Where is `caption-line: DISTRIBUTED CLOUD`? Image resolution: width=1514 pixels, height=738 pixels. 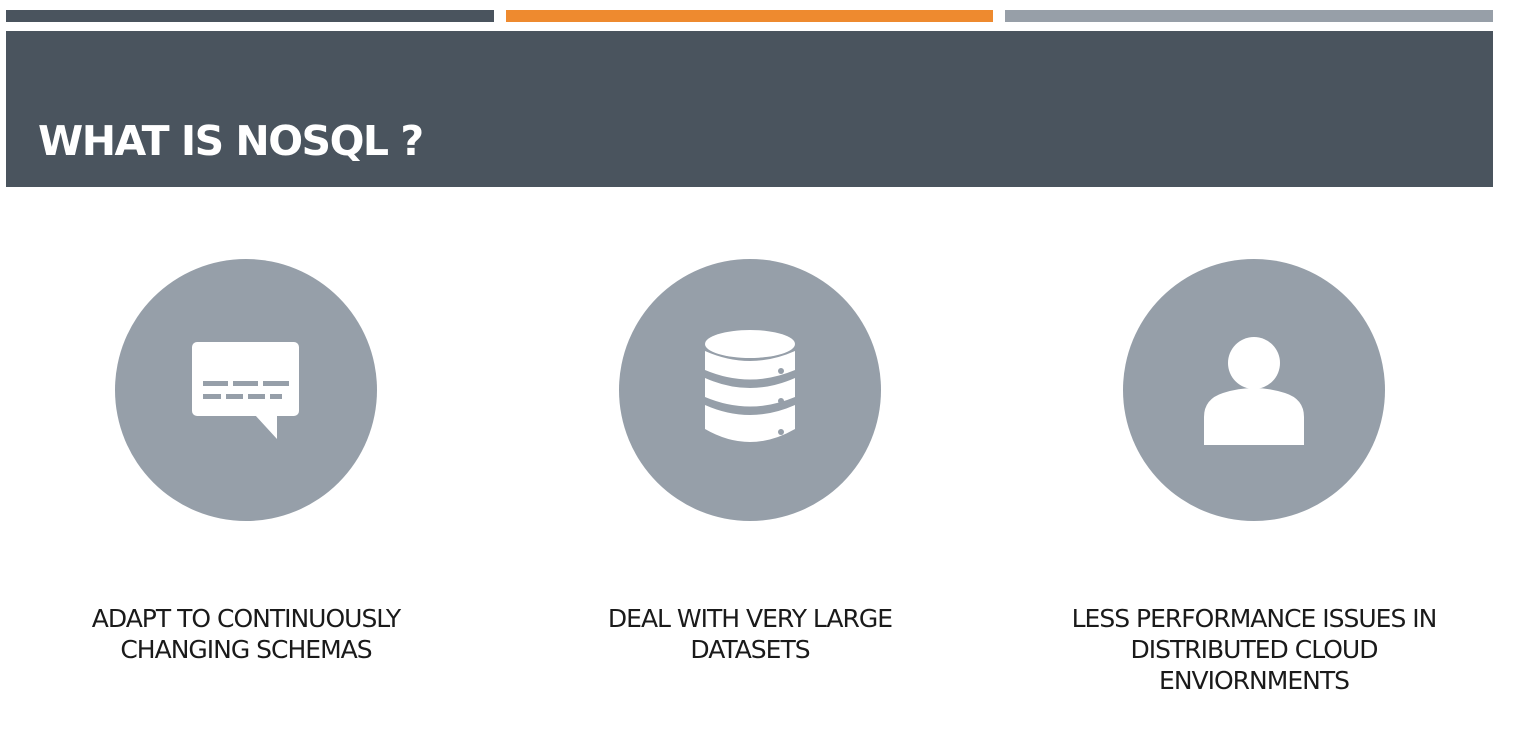 caption-line: DISTRIBUTED CLOUD is located at coordinates (1254, 649).